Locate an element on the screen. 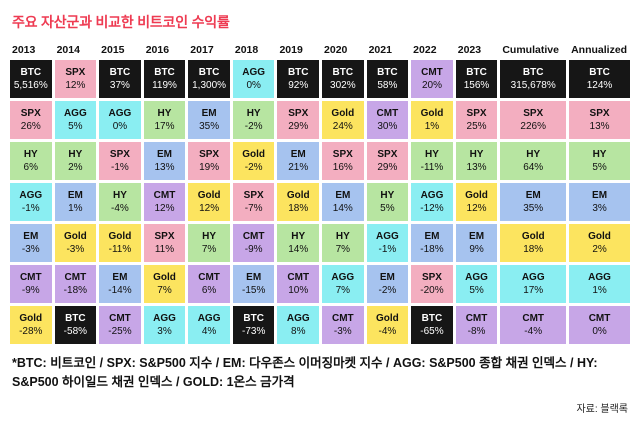  return-value: 226% is located at coordinates (533, 126).